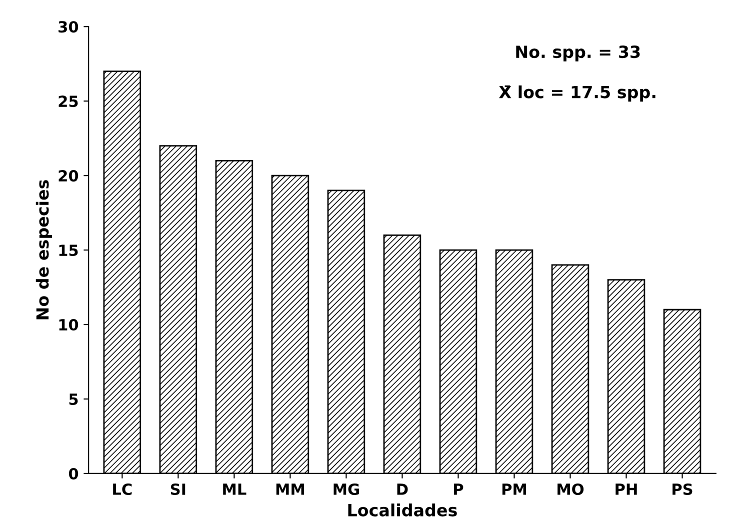 This screenshot has height=532, width=738. Describe the element at coordinates (44, 250) in the screenshot. I see `y-axis-title: No de especies` at that location.